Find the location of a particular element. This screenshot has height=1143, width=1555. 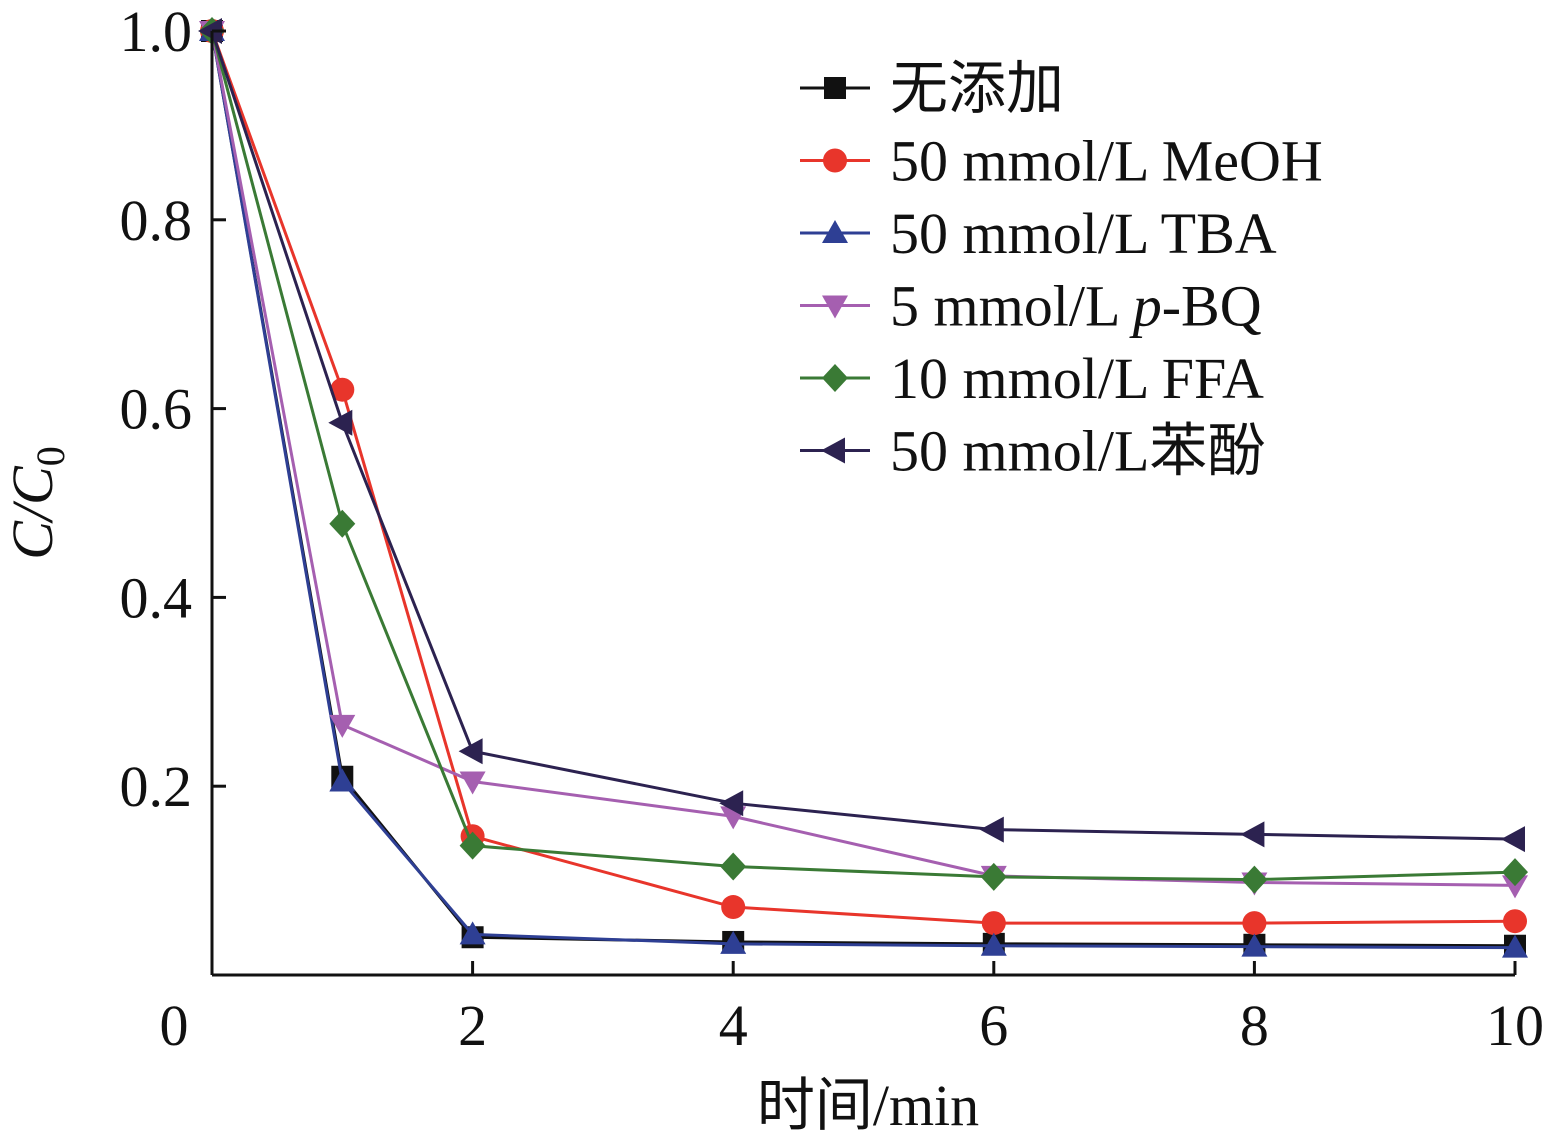

y-tick-label: 0.8 is located at coordinates (156, 220).